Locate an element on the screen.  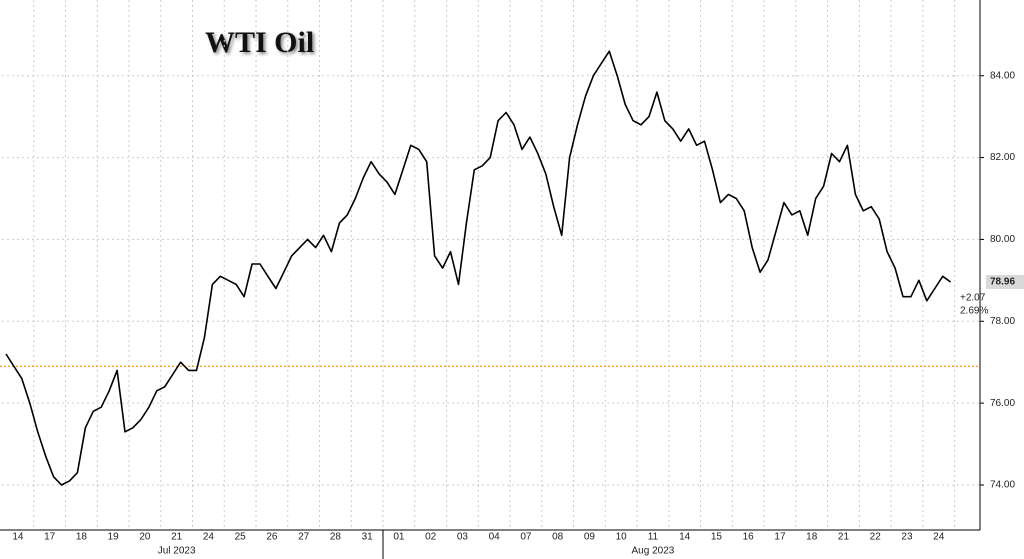
x-tick-label: 07 is located at coordinates (526, 537).